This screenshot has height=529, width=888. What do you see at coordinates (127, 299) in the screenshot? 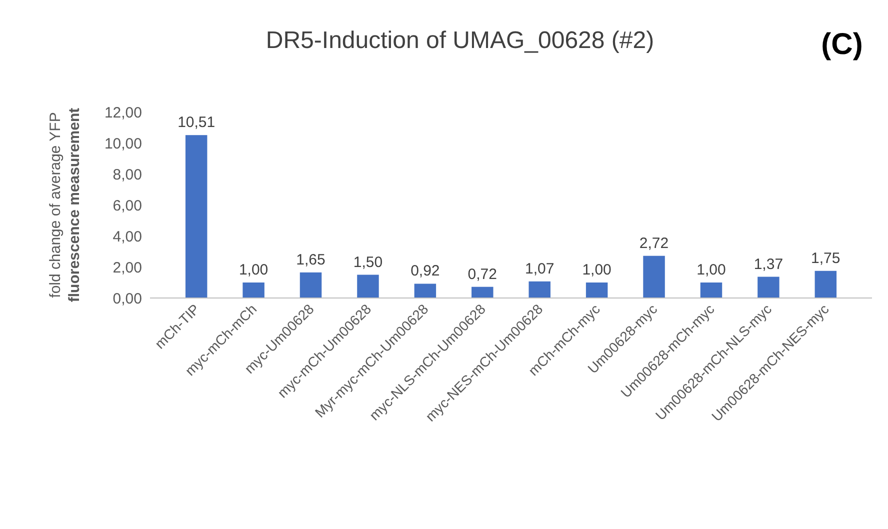
I see `y-tick-label: 0,00` at bounding box center [127, 299].